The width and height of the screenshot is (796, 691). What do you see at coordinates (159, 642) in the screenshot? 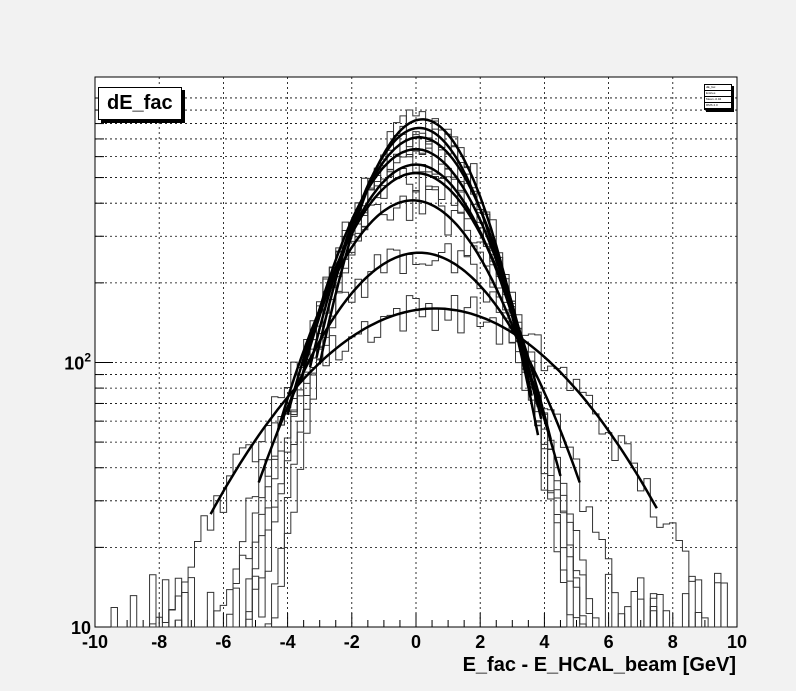
I see `x-tick-label: -8` at bounding box center [159, 642].